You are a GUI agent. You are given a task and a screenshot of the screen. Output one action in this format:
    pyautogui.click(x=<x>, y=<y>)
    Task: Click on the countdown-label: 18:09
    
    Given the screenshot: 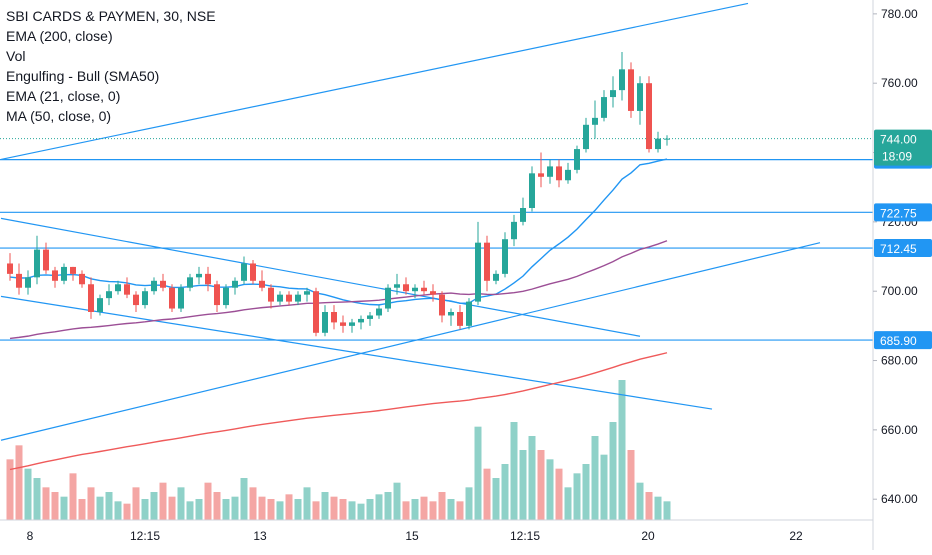 What is the action you would take?
    pyautogui.click(x=897, y=157)
    